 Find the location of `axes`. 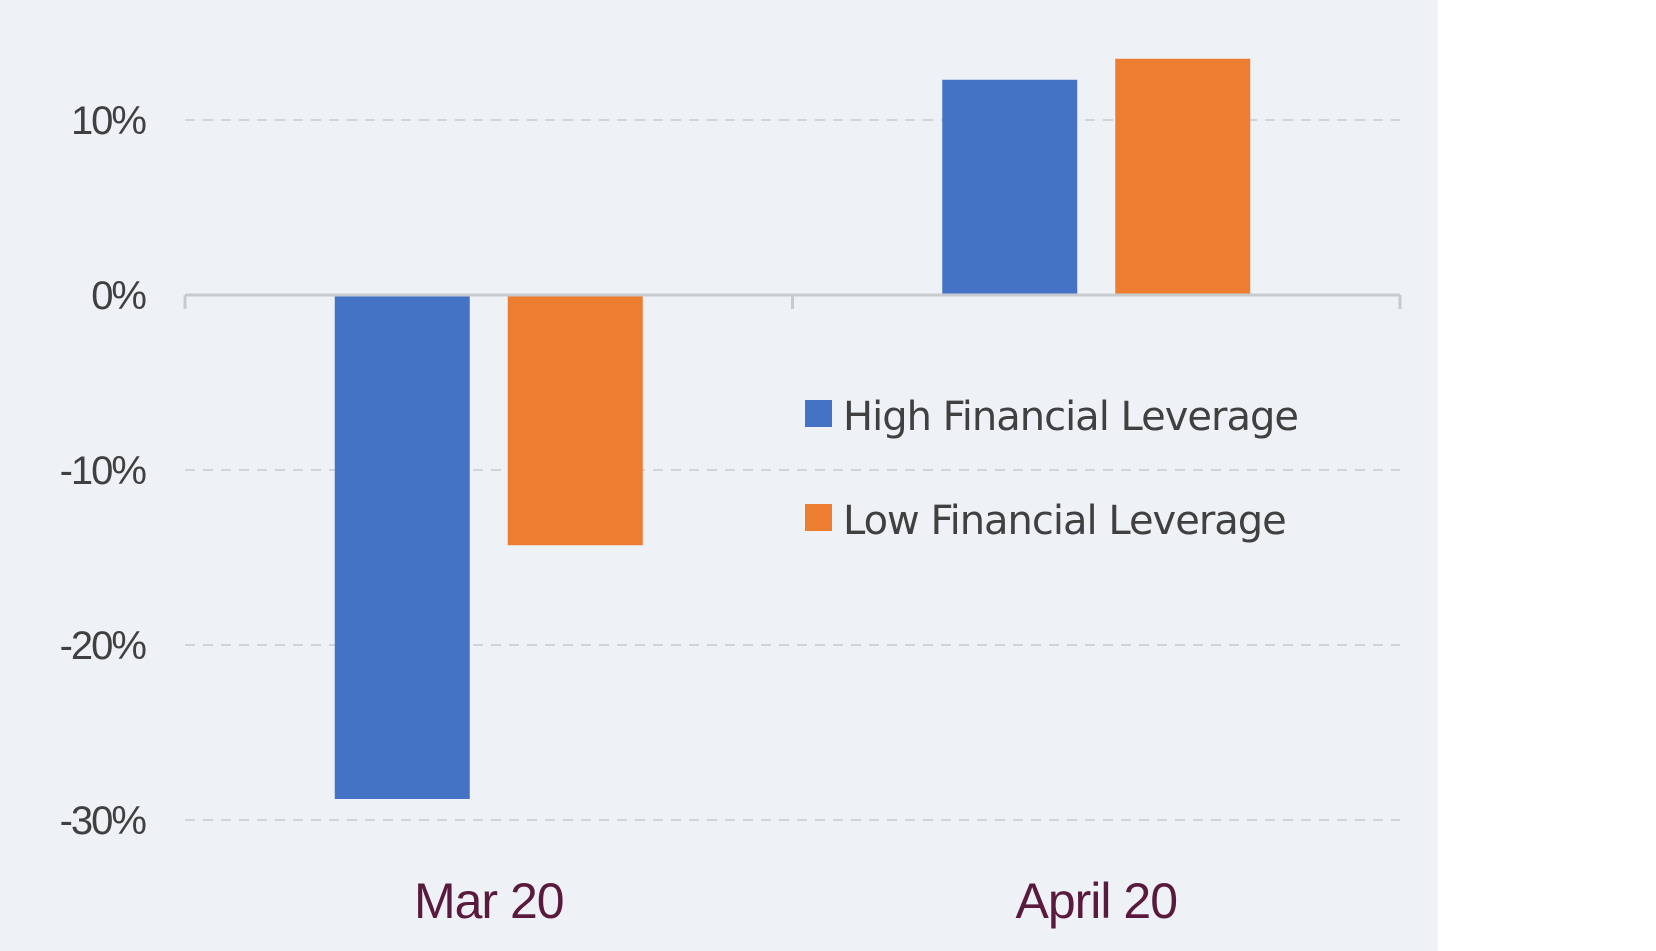

axes is located at coordinates (792, 301).